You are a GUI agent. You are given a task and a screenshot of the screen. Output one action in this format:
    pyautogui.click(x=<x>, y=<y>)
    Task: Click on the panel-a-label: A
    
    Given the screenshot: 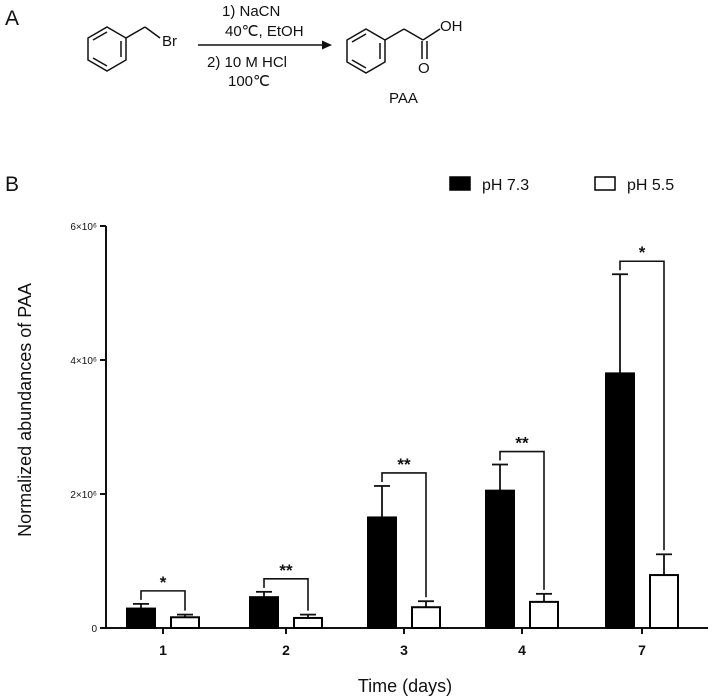 What is the action you would take?
    pyautogui.click(x=12, y=18)
    